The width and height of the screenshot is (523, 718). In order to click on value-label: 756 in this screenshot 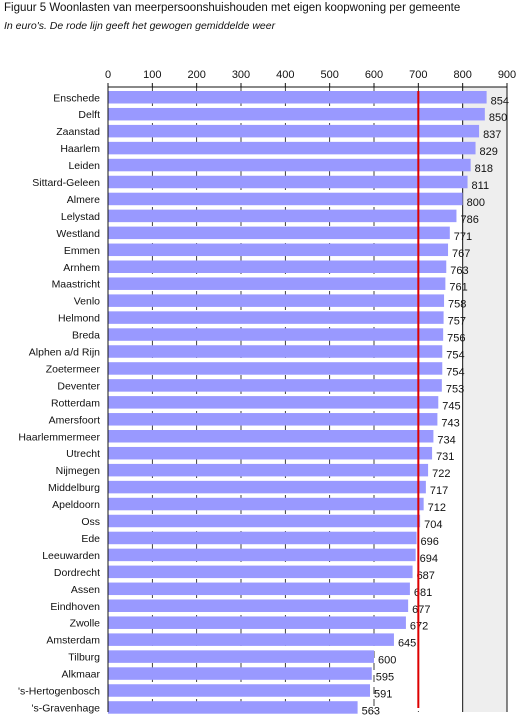, I will do `click(456, 339)`.